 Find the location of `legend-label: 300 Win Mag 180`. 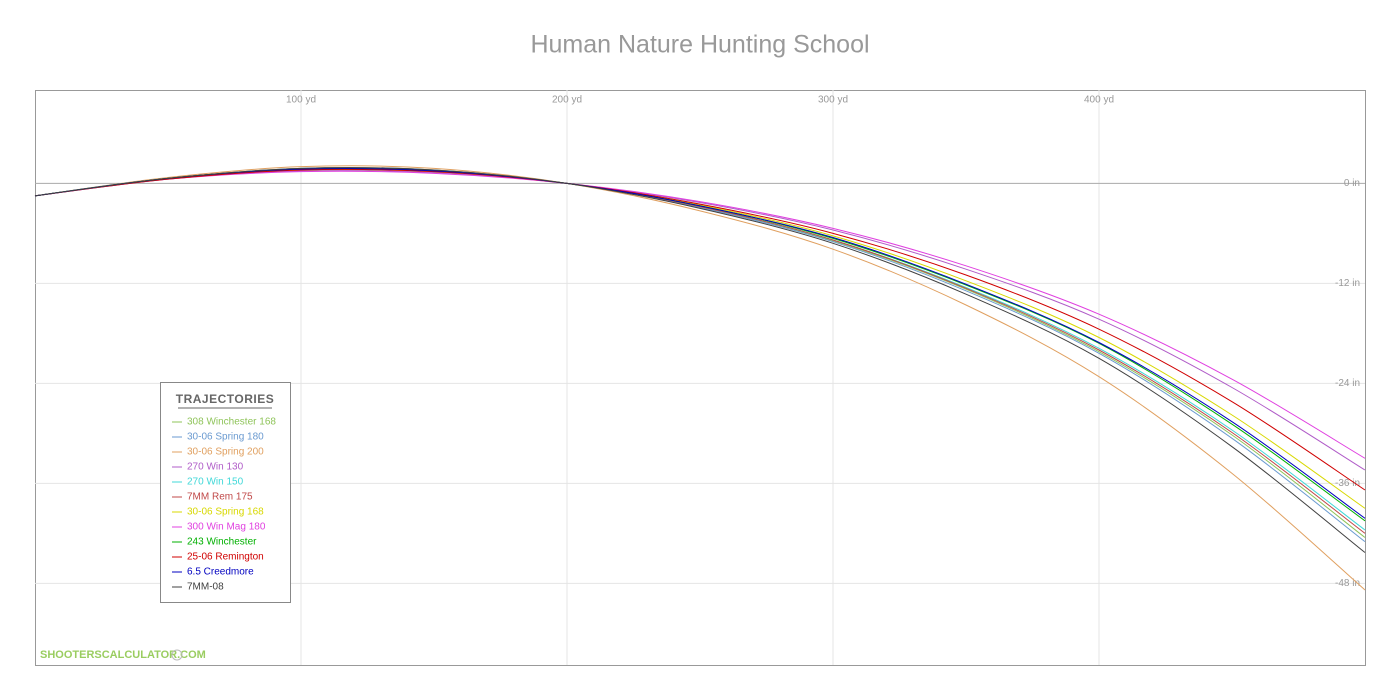

legend-label: 300 Win Mag 180 is located at coordinates (226, 527).